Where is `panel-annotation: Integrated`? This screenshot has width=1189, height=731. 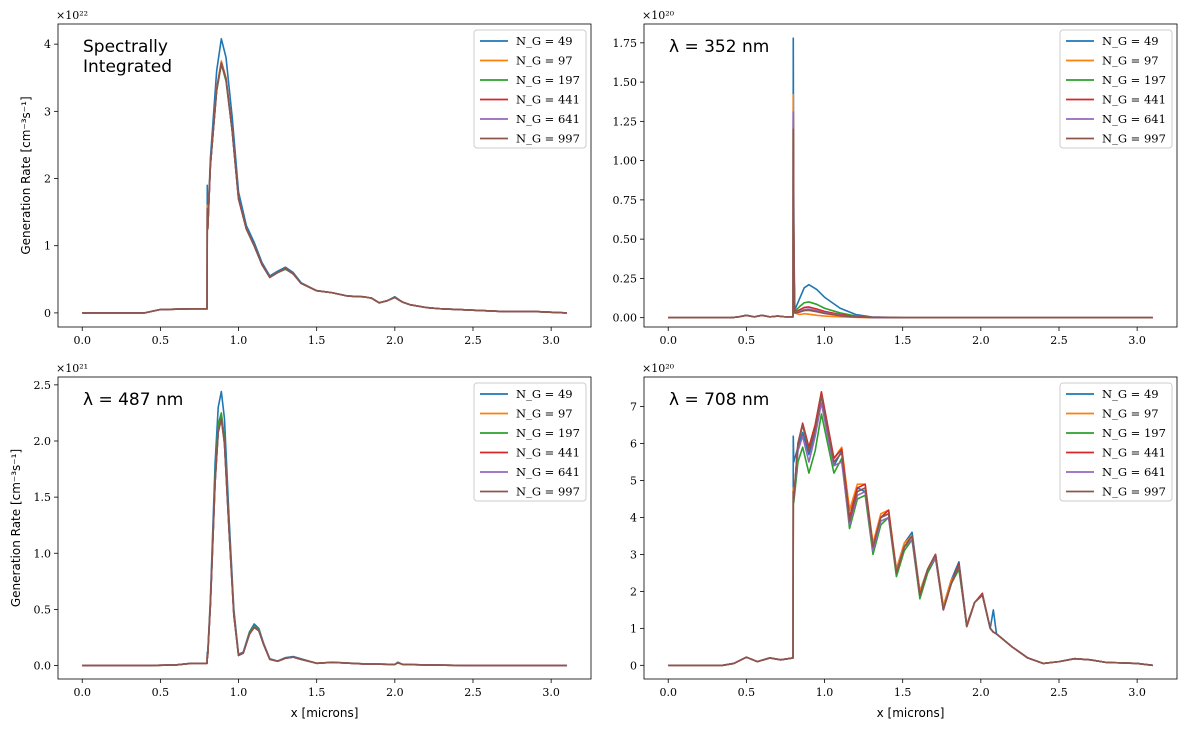 panel-annotation: Integrated is located at coordinates (127, 67).